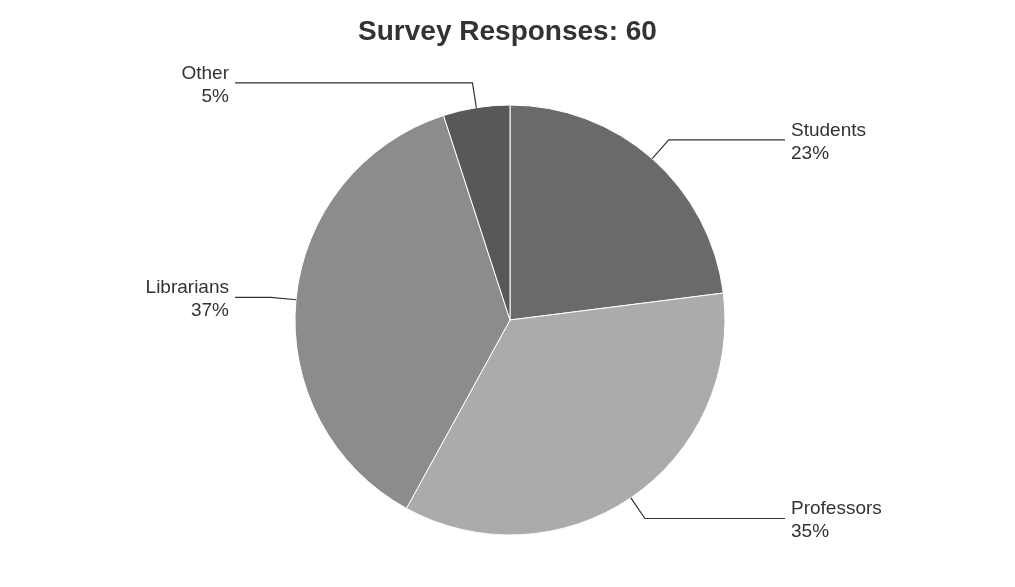  Describe the element at coordinates (187, 287) in the screenshot. I see `slice-label: Librarians` at that location.